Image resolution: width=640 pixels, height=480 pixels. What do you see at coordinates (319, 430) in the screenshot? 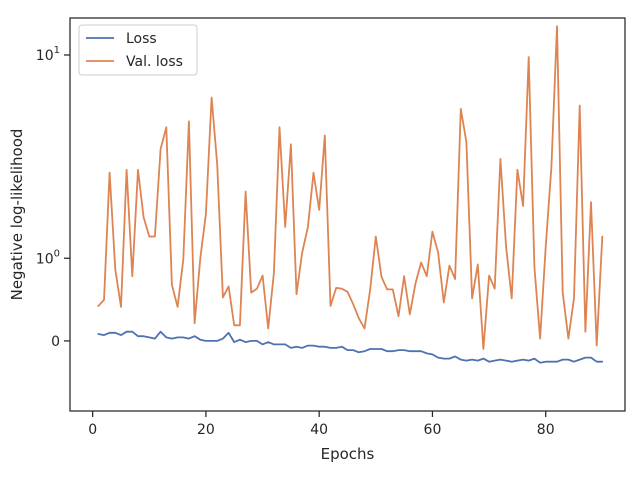
I see `x-tick-label: 40` at bounding box center [319, 430].